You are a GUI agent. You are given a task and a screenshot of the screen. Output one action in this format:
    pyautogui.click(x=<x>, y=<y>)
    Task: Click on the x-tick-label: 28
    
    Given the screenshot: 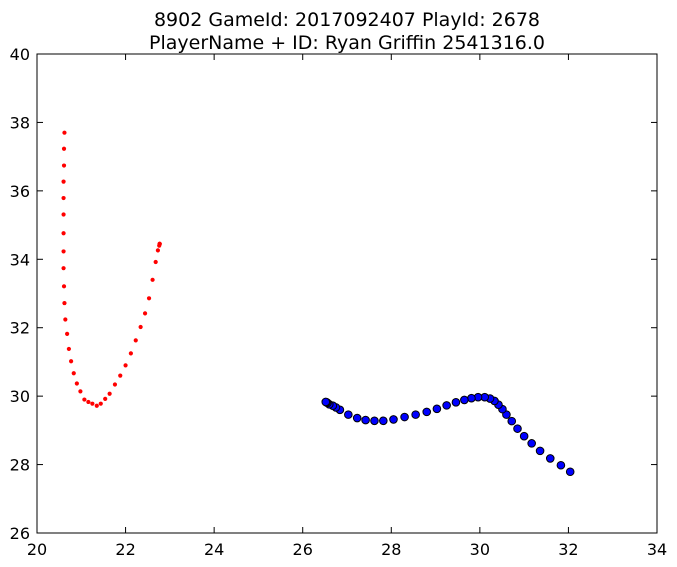 What is the action you would take?
    pyautogui.click(x=391, y=549)
    